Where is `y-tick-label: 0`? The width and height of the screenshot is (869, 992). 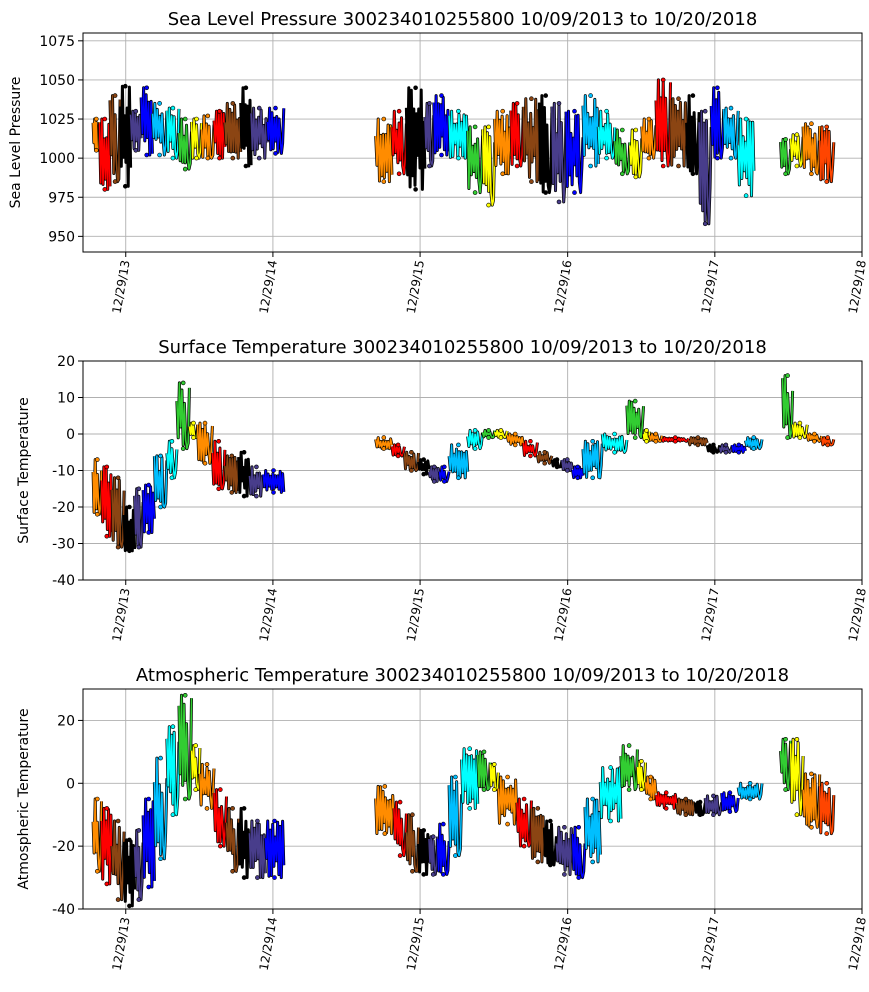
y-tick-label: 0 is located at coordinates (70, 784).